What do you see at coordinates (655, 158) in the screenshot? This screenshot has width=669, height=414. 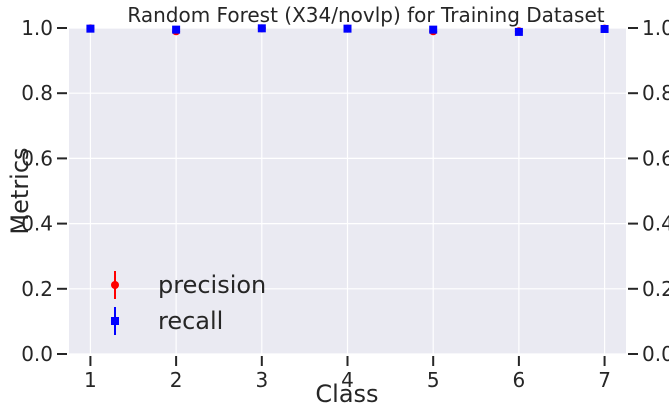 I see `y-tick-label-right: 0.6` at bounding box center [655, 158].